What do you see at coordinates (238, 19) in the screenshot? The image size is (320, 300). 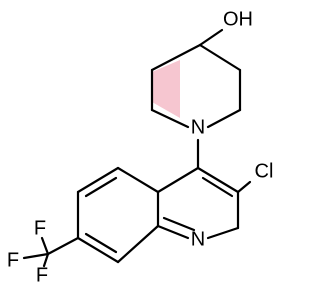 I see `atom-label: OH` at bounding box center [238, 19].